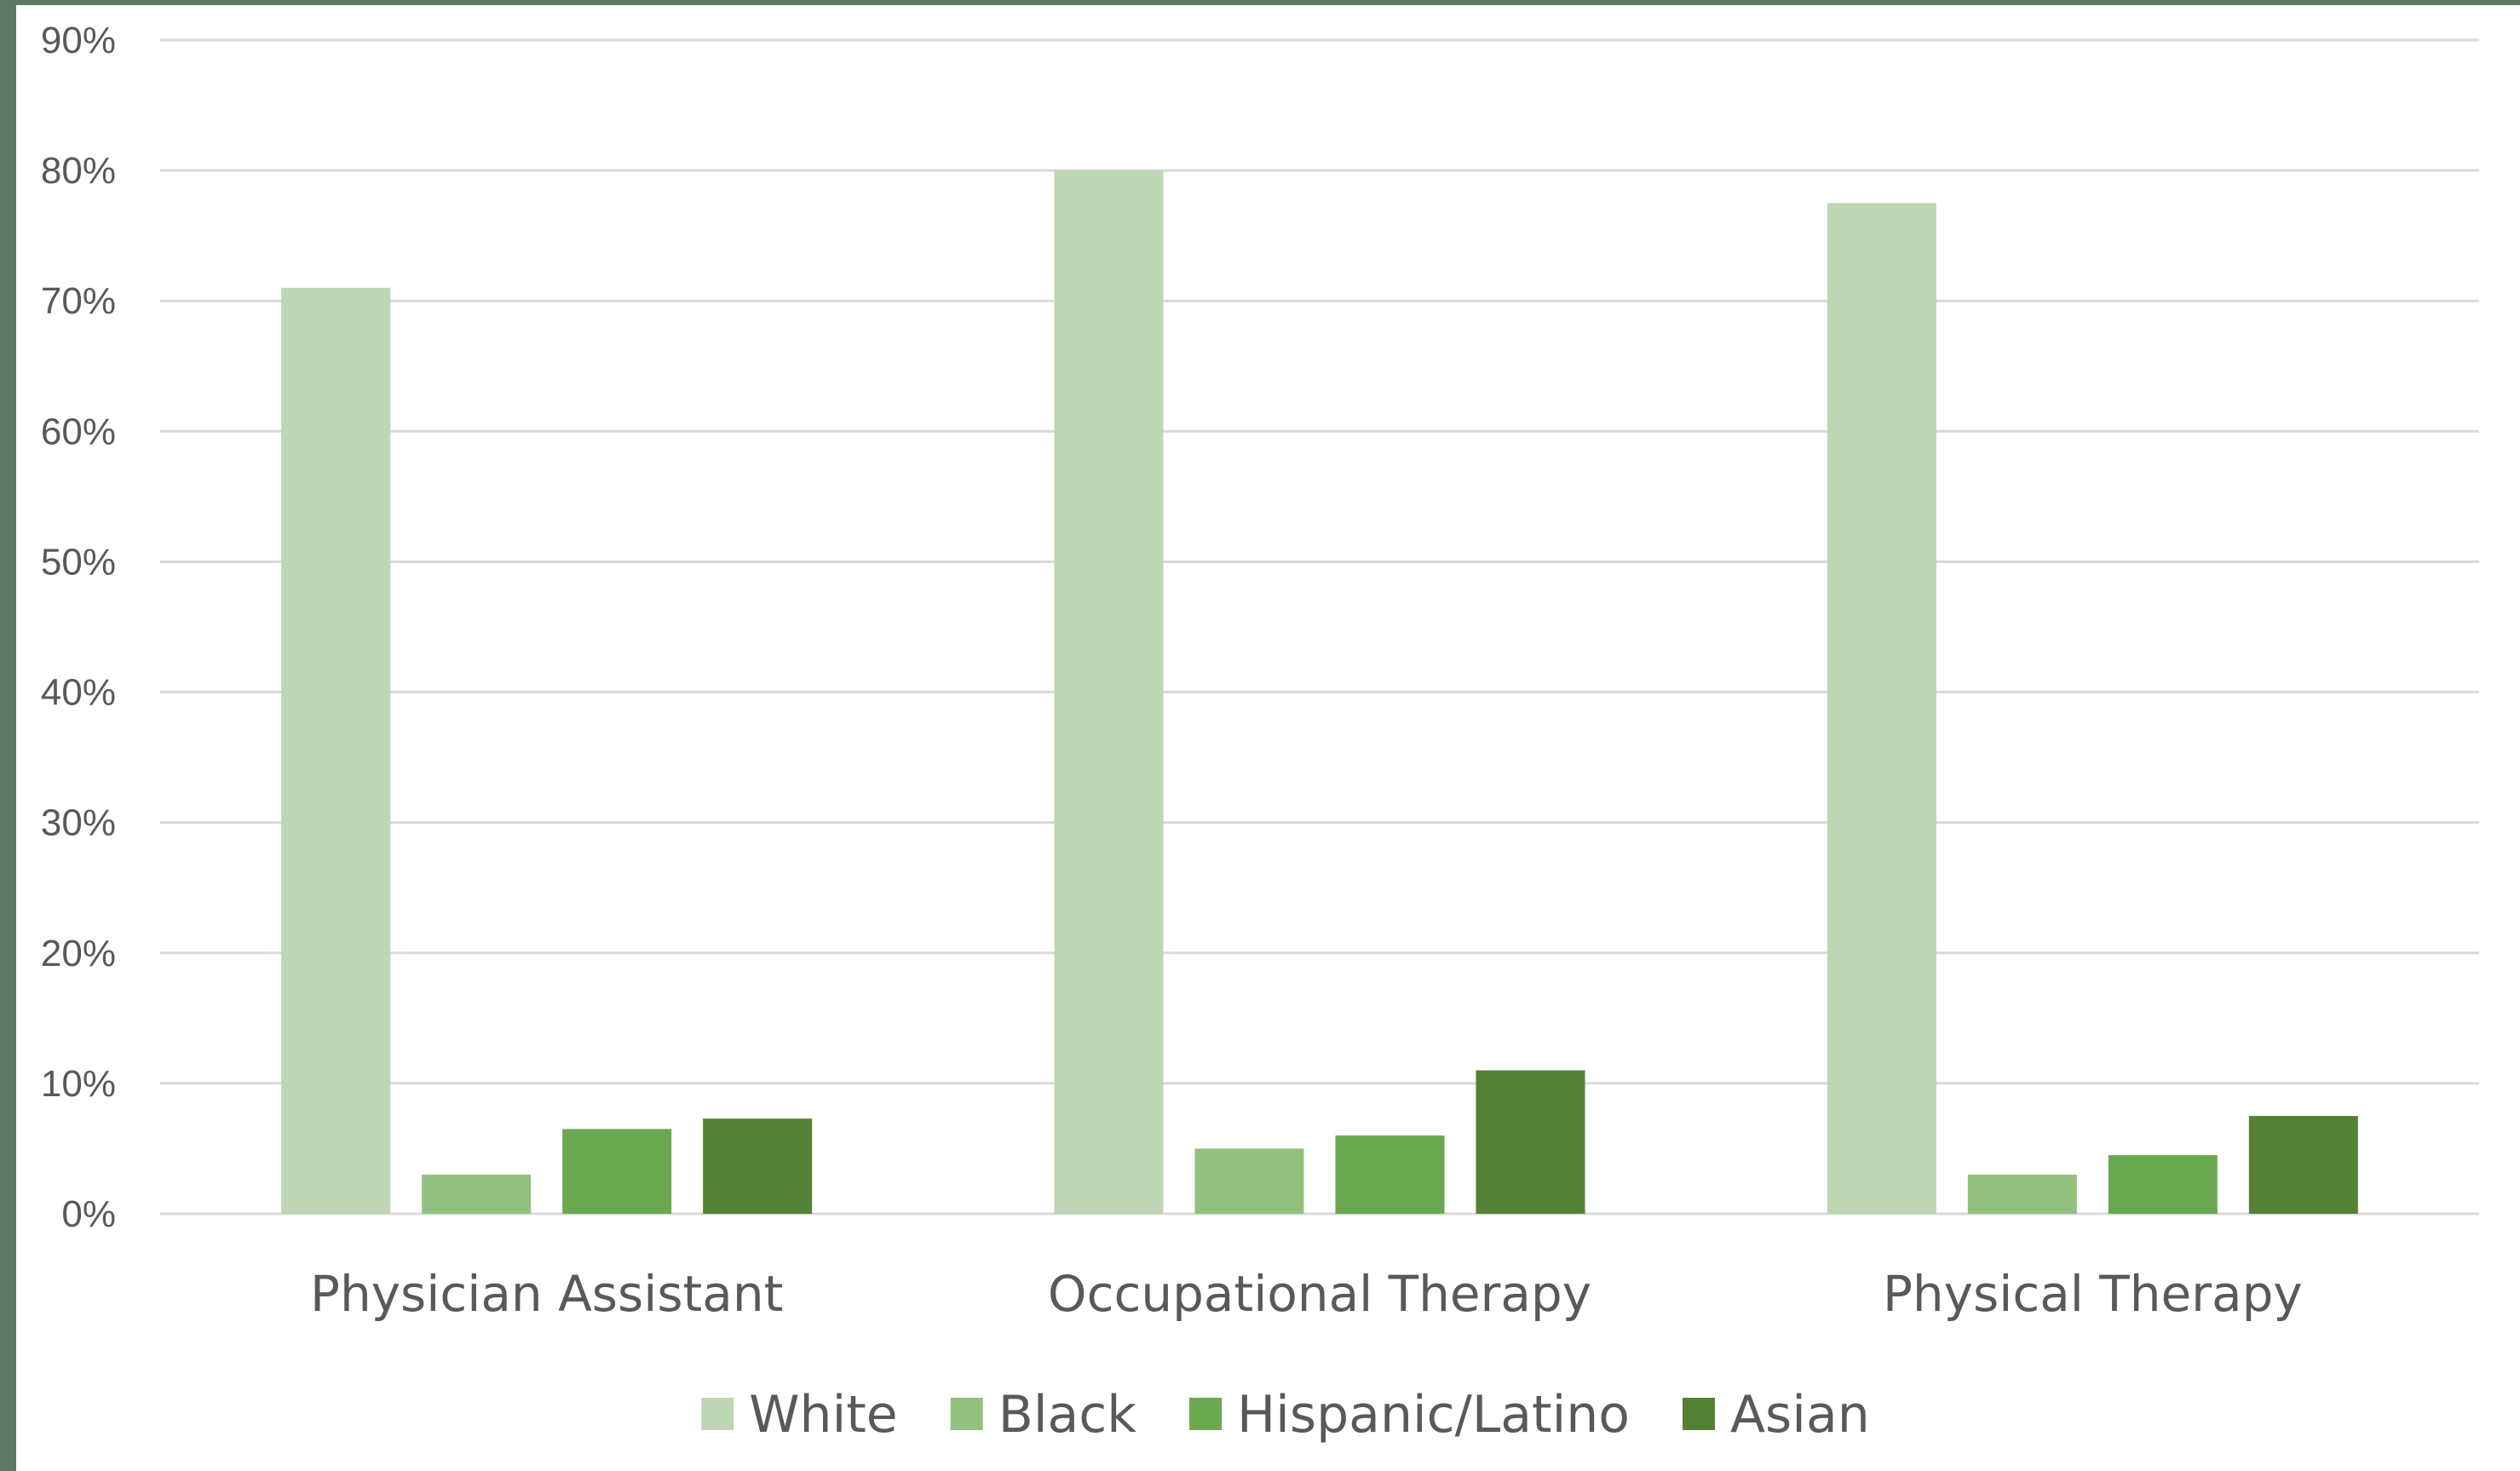 The height and width of the screenshot is (1471, 2520). I want to click on category-label: Occupational Therapy, so click(1319, 1294).